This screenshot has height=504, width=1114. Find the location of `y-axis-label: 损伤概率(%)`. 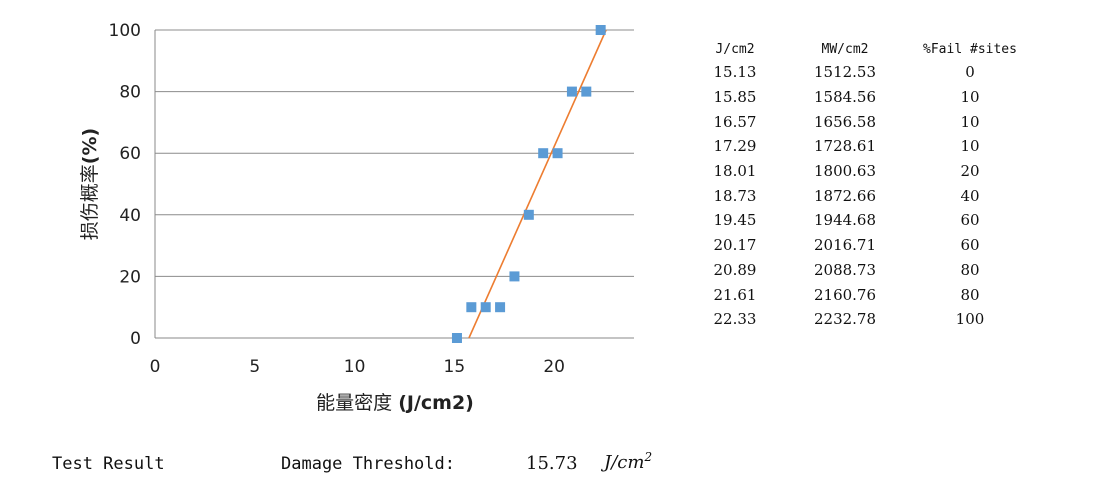

y-axis-label: 损伤概率(%) is located at coordinates (90, 184).